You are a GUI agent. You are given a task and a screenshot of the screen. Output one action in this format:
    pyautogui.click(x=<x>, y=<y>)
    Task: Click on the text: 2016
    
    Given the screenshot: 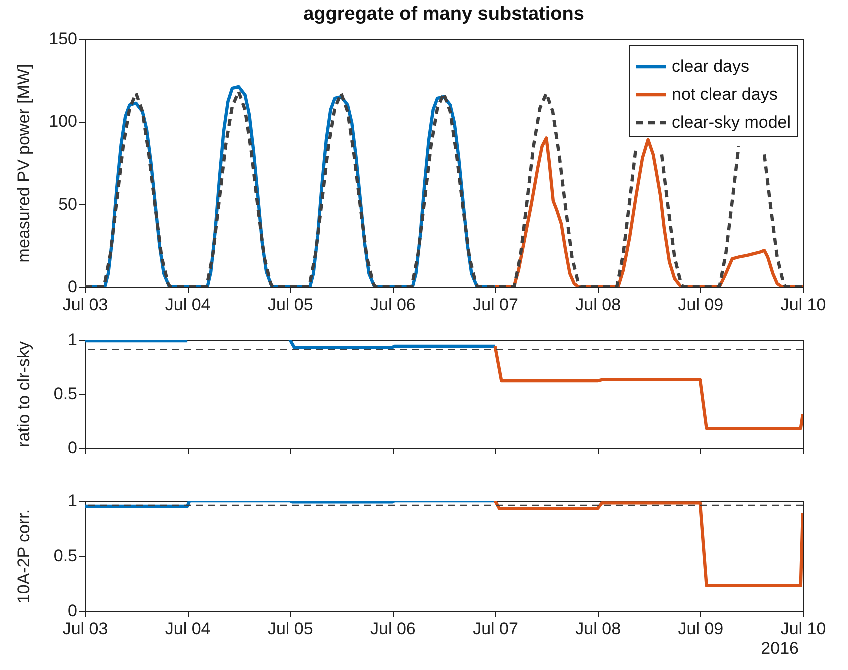 What is the action you would take?
    pyautogui.click(x=780, y=648)
    